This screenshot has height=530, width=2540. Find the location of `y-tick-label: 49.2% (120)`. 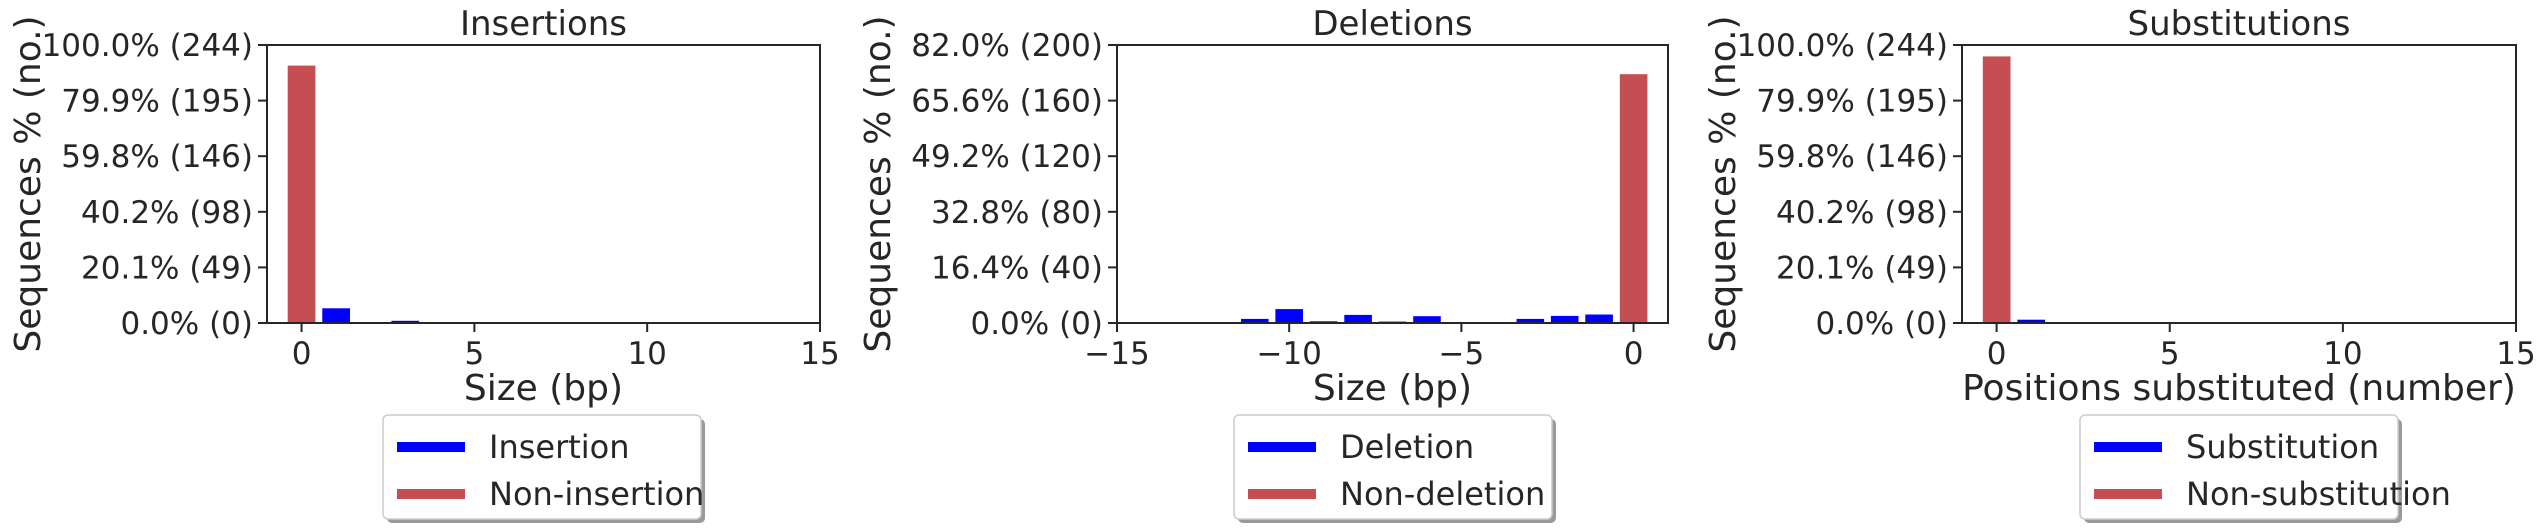

y-tick-label: 49.2% (120) is located at coordinates (1007, 157).